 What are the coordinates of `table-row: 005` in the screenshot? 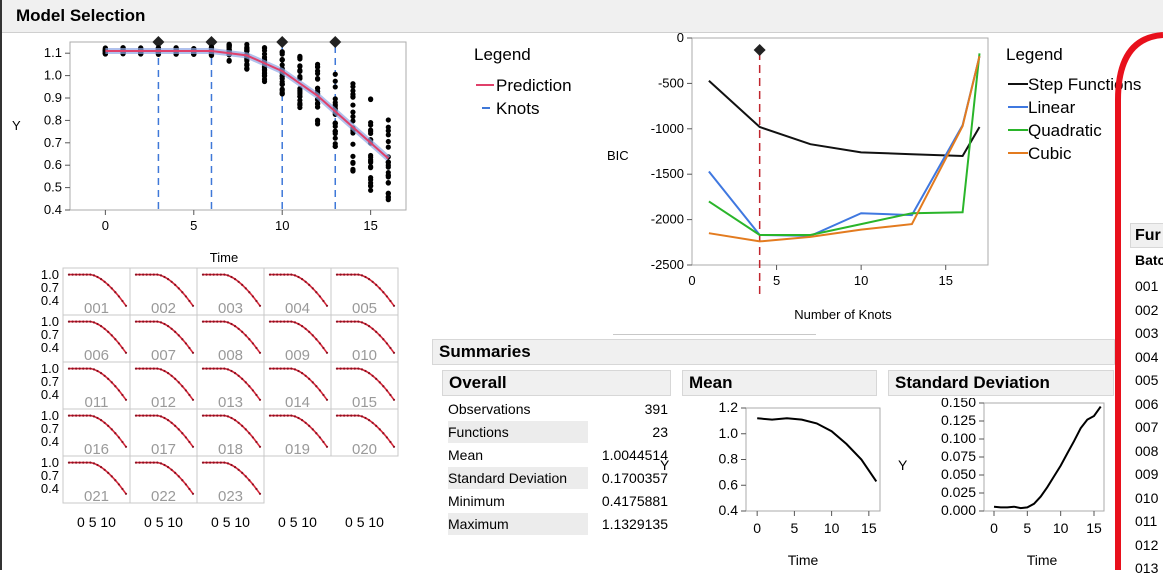 It's located at (1147, 380).